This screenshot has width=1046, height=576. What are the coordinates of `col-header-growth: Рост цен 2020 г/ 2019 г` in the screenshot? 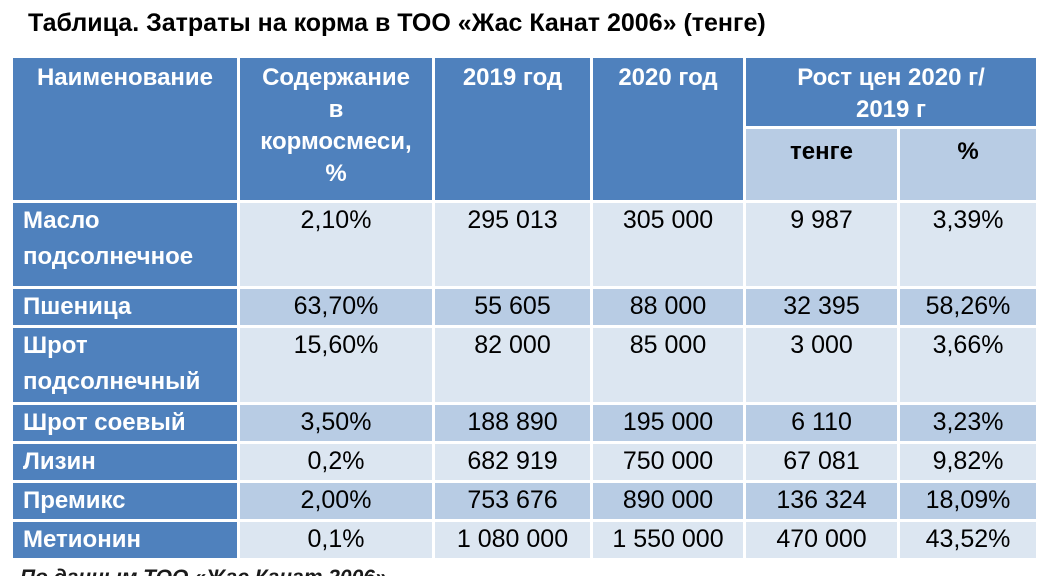 It's located at (891, 92).